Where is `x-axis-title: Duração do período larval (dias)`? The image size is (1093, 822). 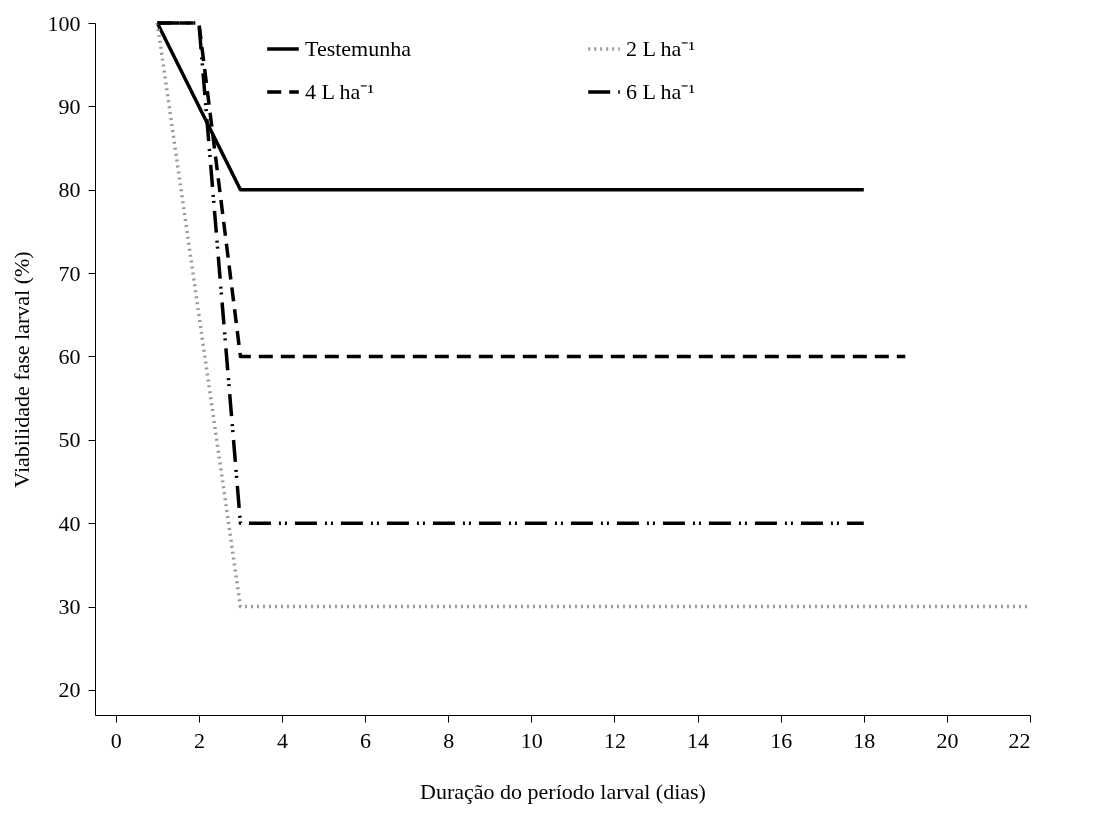
x-axis-title: Duração do período larval (dias) is located at coordinates (563, 791).